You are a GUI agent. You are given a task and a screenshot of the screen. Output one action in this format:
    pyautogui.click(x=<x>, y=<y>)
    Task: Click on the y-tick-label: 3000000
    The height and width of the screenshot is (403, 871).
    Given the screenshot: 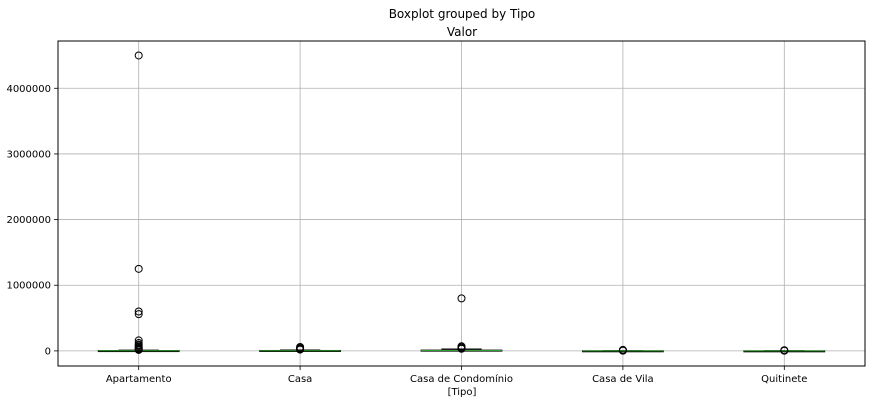 What is the action you would take?
    pyautogui.click(x=28, y=154)
    